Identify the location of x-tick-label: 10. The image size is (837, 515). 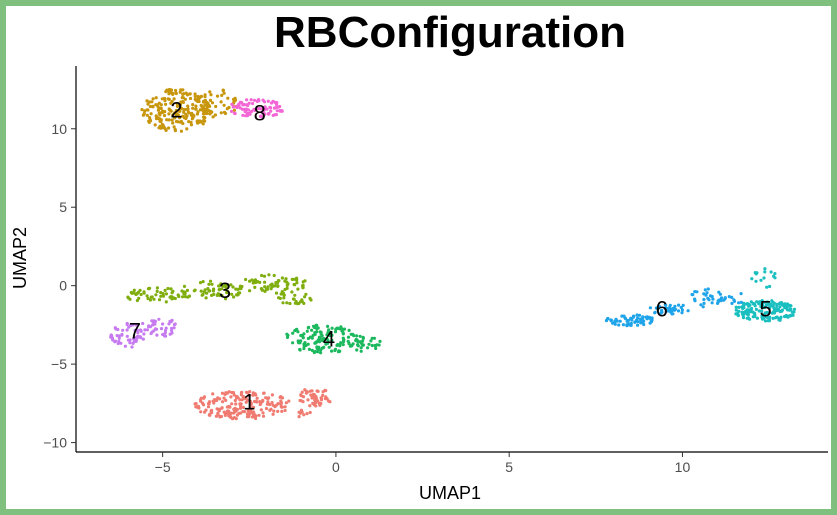
(683, 467).